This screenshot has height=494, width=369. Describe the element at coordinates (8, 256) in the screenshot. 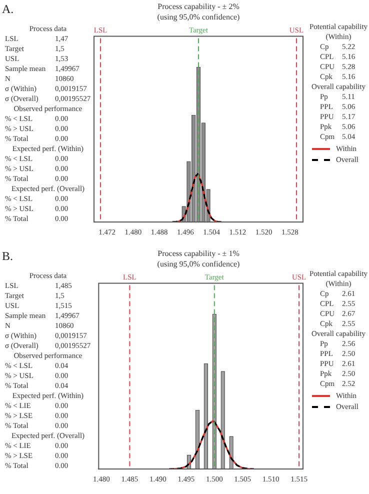

I see `text: B.` at that location.